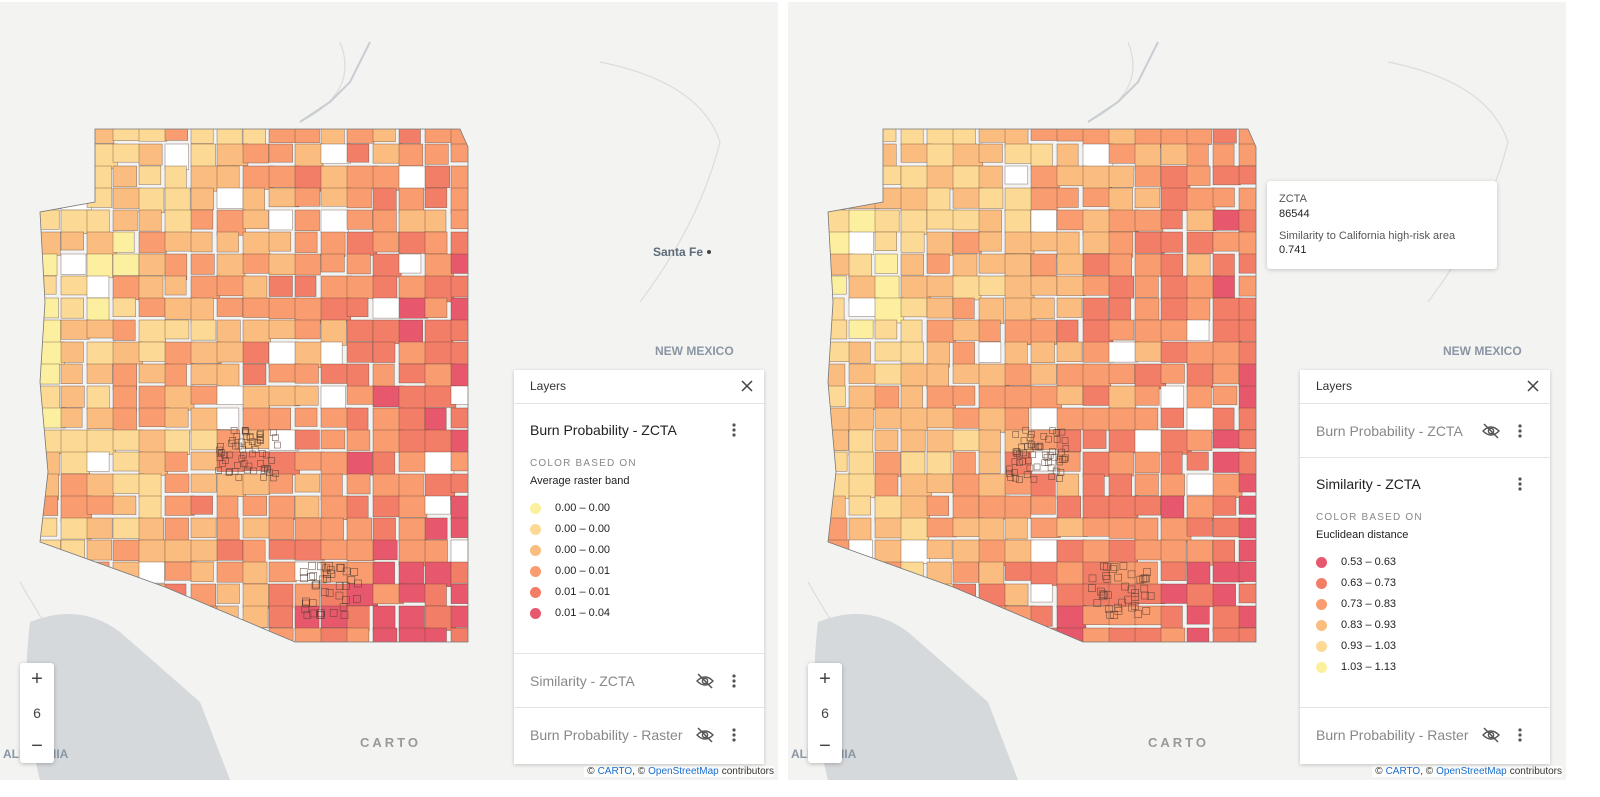 This screenshot has height=797, width=1600. What do you see at coordinates (1321, 562) in the screenshot?
I see `legend-swatch` at bounding box center [1321, 562].